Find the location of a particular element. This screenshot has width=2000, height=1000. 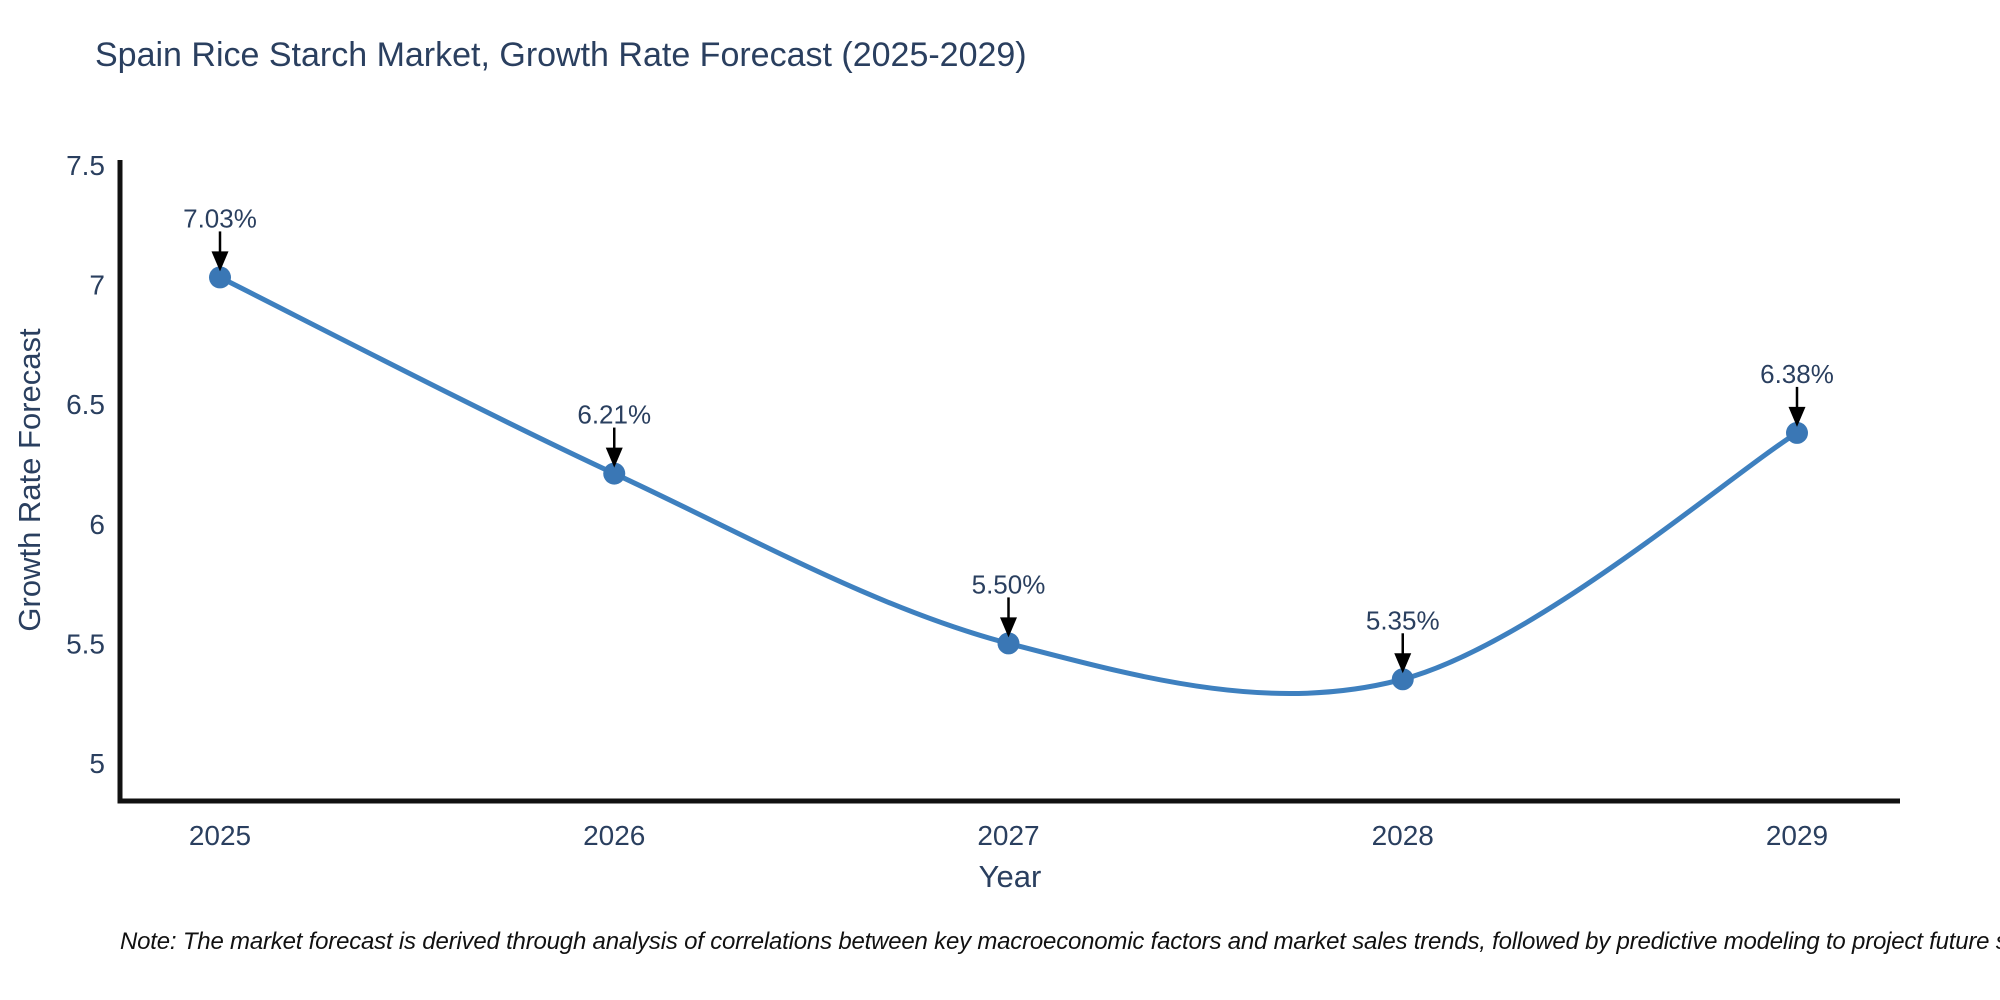

annotation-label: 5.50% is located at coordinates (1009, 584).